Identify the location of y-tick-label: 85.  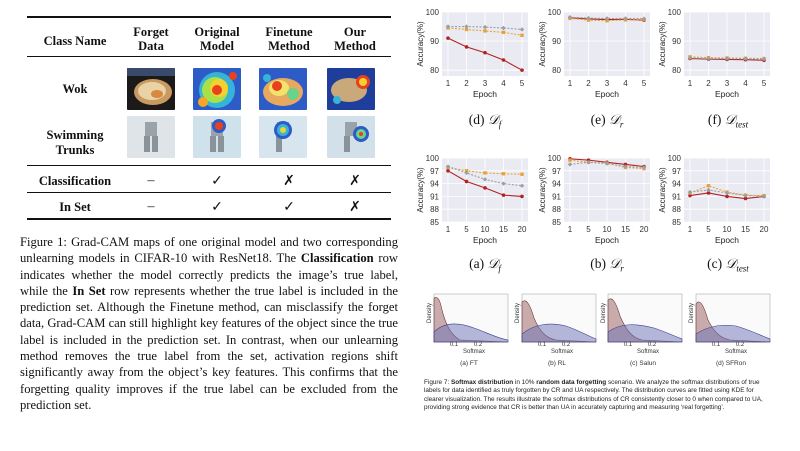
(434, 222).